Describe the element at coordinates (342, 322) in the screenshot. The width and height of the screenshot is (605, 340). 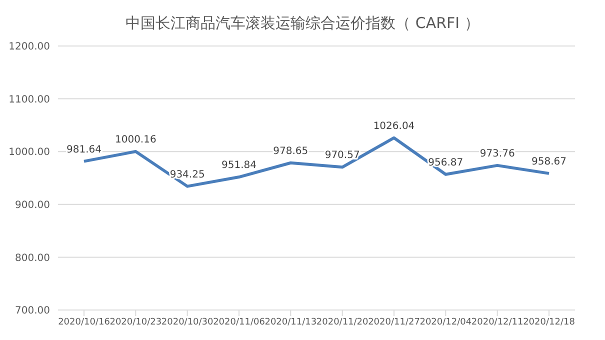
I see `x-tick-label: 2020/11/20` at that location.